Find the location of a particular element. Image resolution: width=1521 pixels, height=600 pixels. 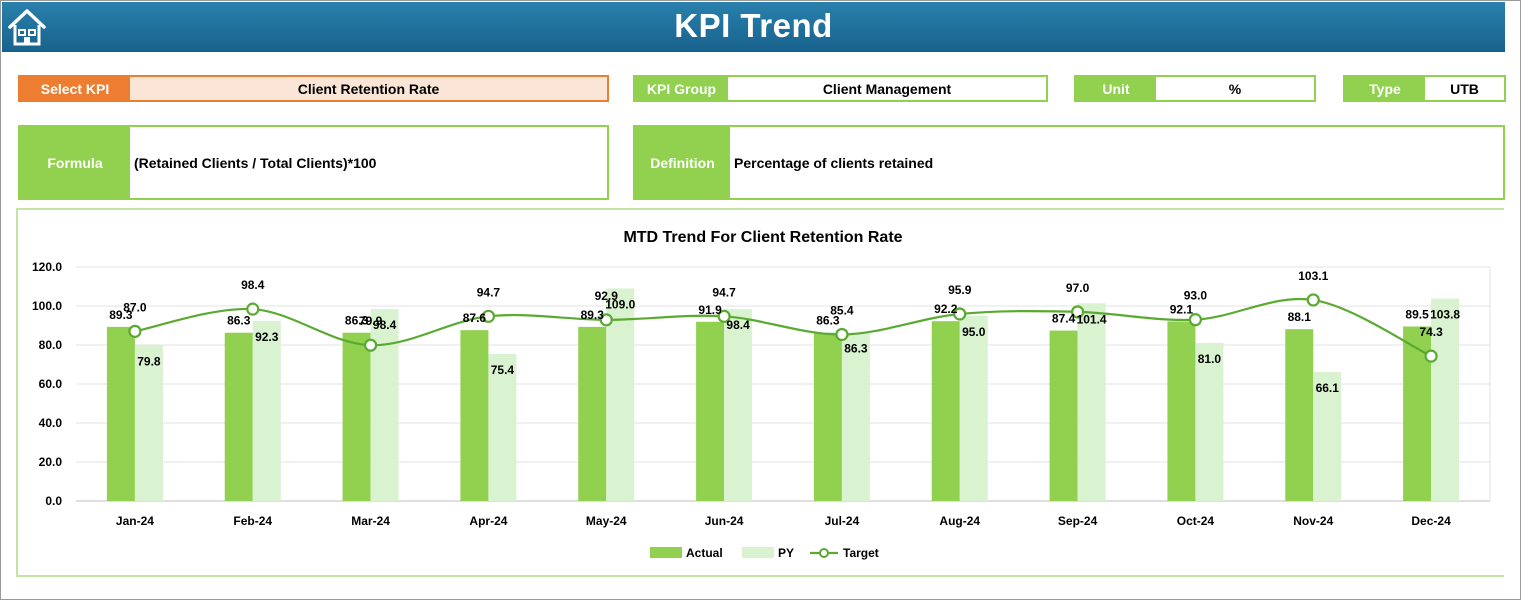

legend-swatch-py is located at coordinates (758, 552).